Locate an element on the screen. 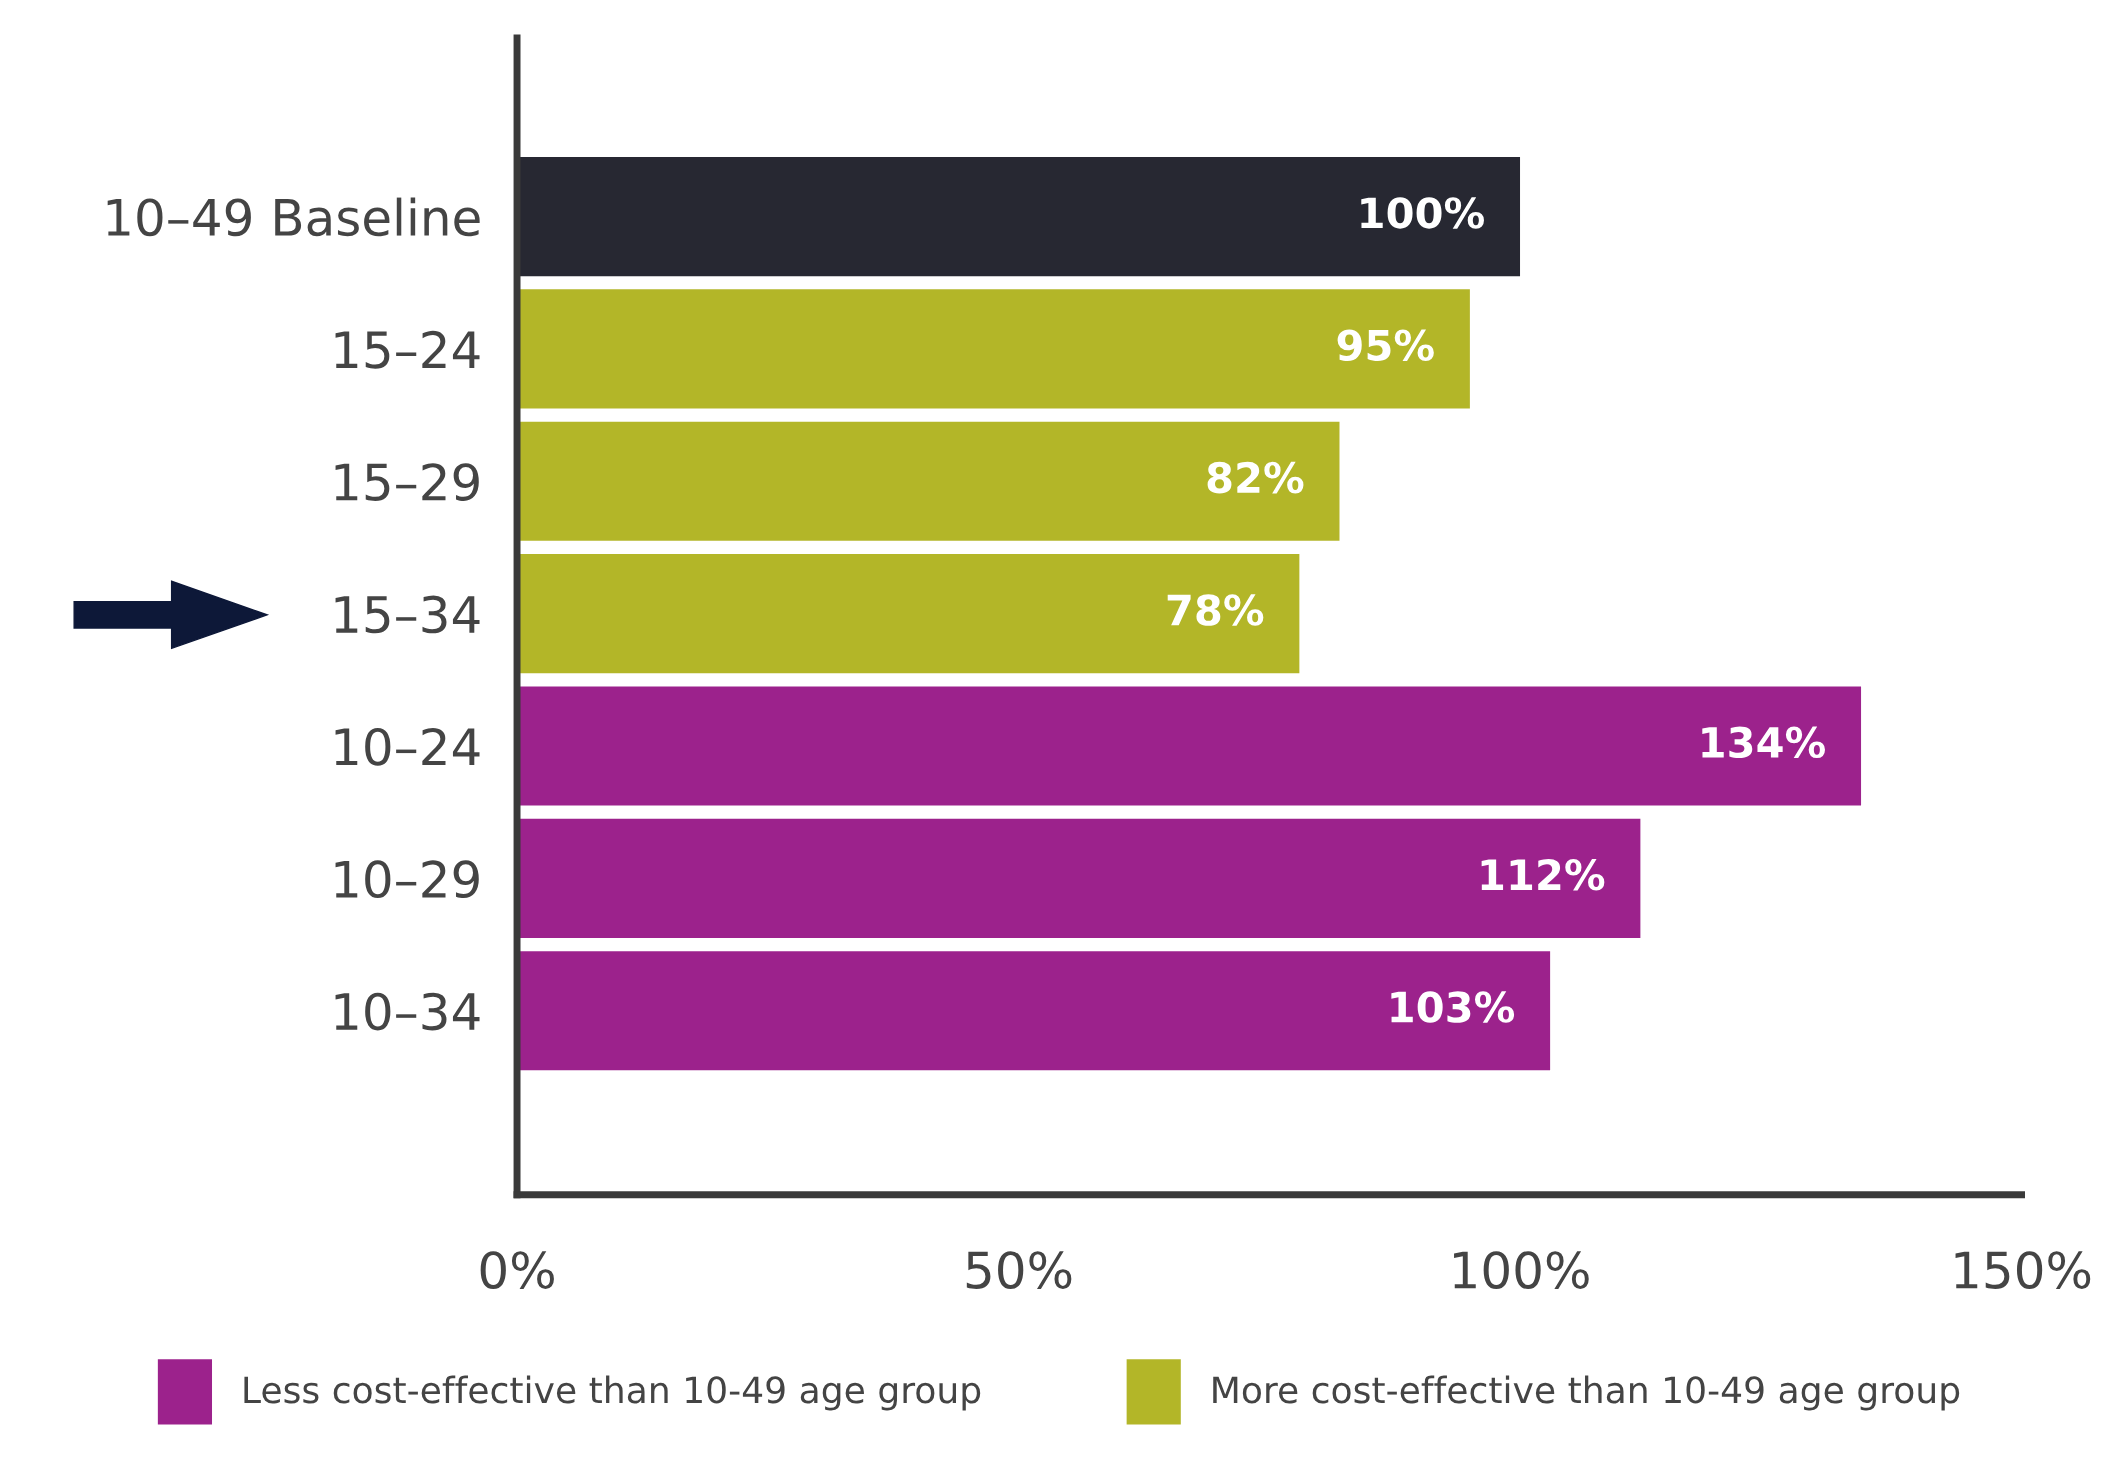 The image size is (2119, 1457). y-tick-label: 15–24 is located at coordinates (407, 349).